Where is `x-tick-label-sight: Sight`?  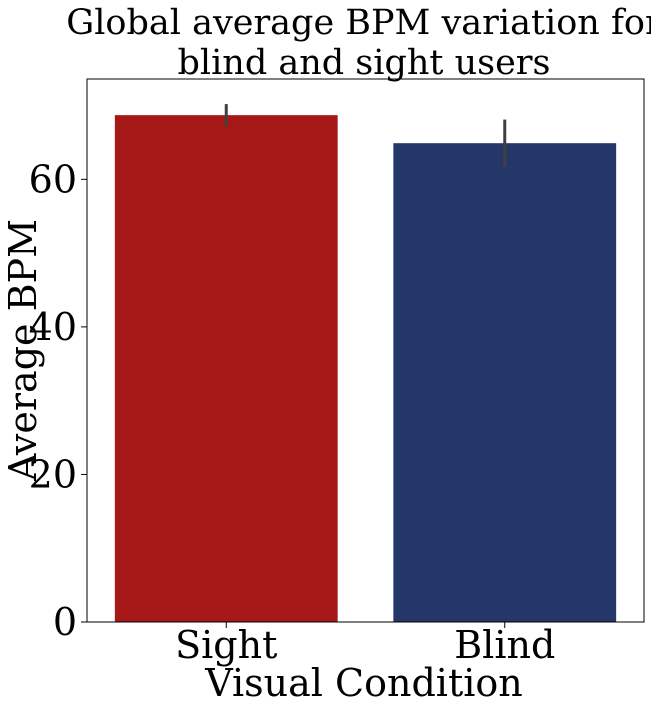 x-tick-label-sight: Sight is located at coordinates (226, 645).